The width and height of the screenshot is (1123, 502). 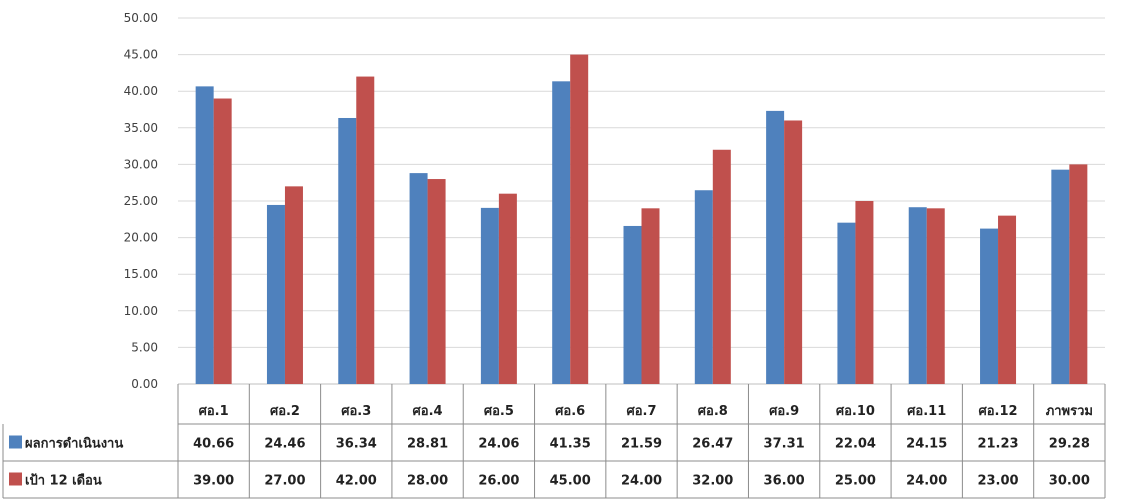 I want to click on table-cell-value: 45.00, so click(x=570, y=481).